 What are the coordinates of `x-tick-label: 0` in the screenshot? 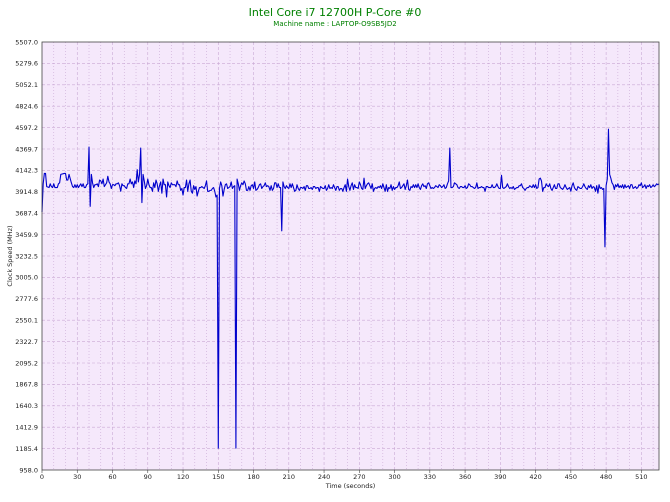 It's located at (42, 477).